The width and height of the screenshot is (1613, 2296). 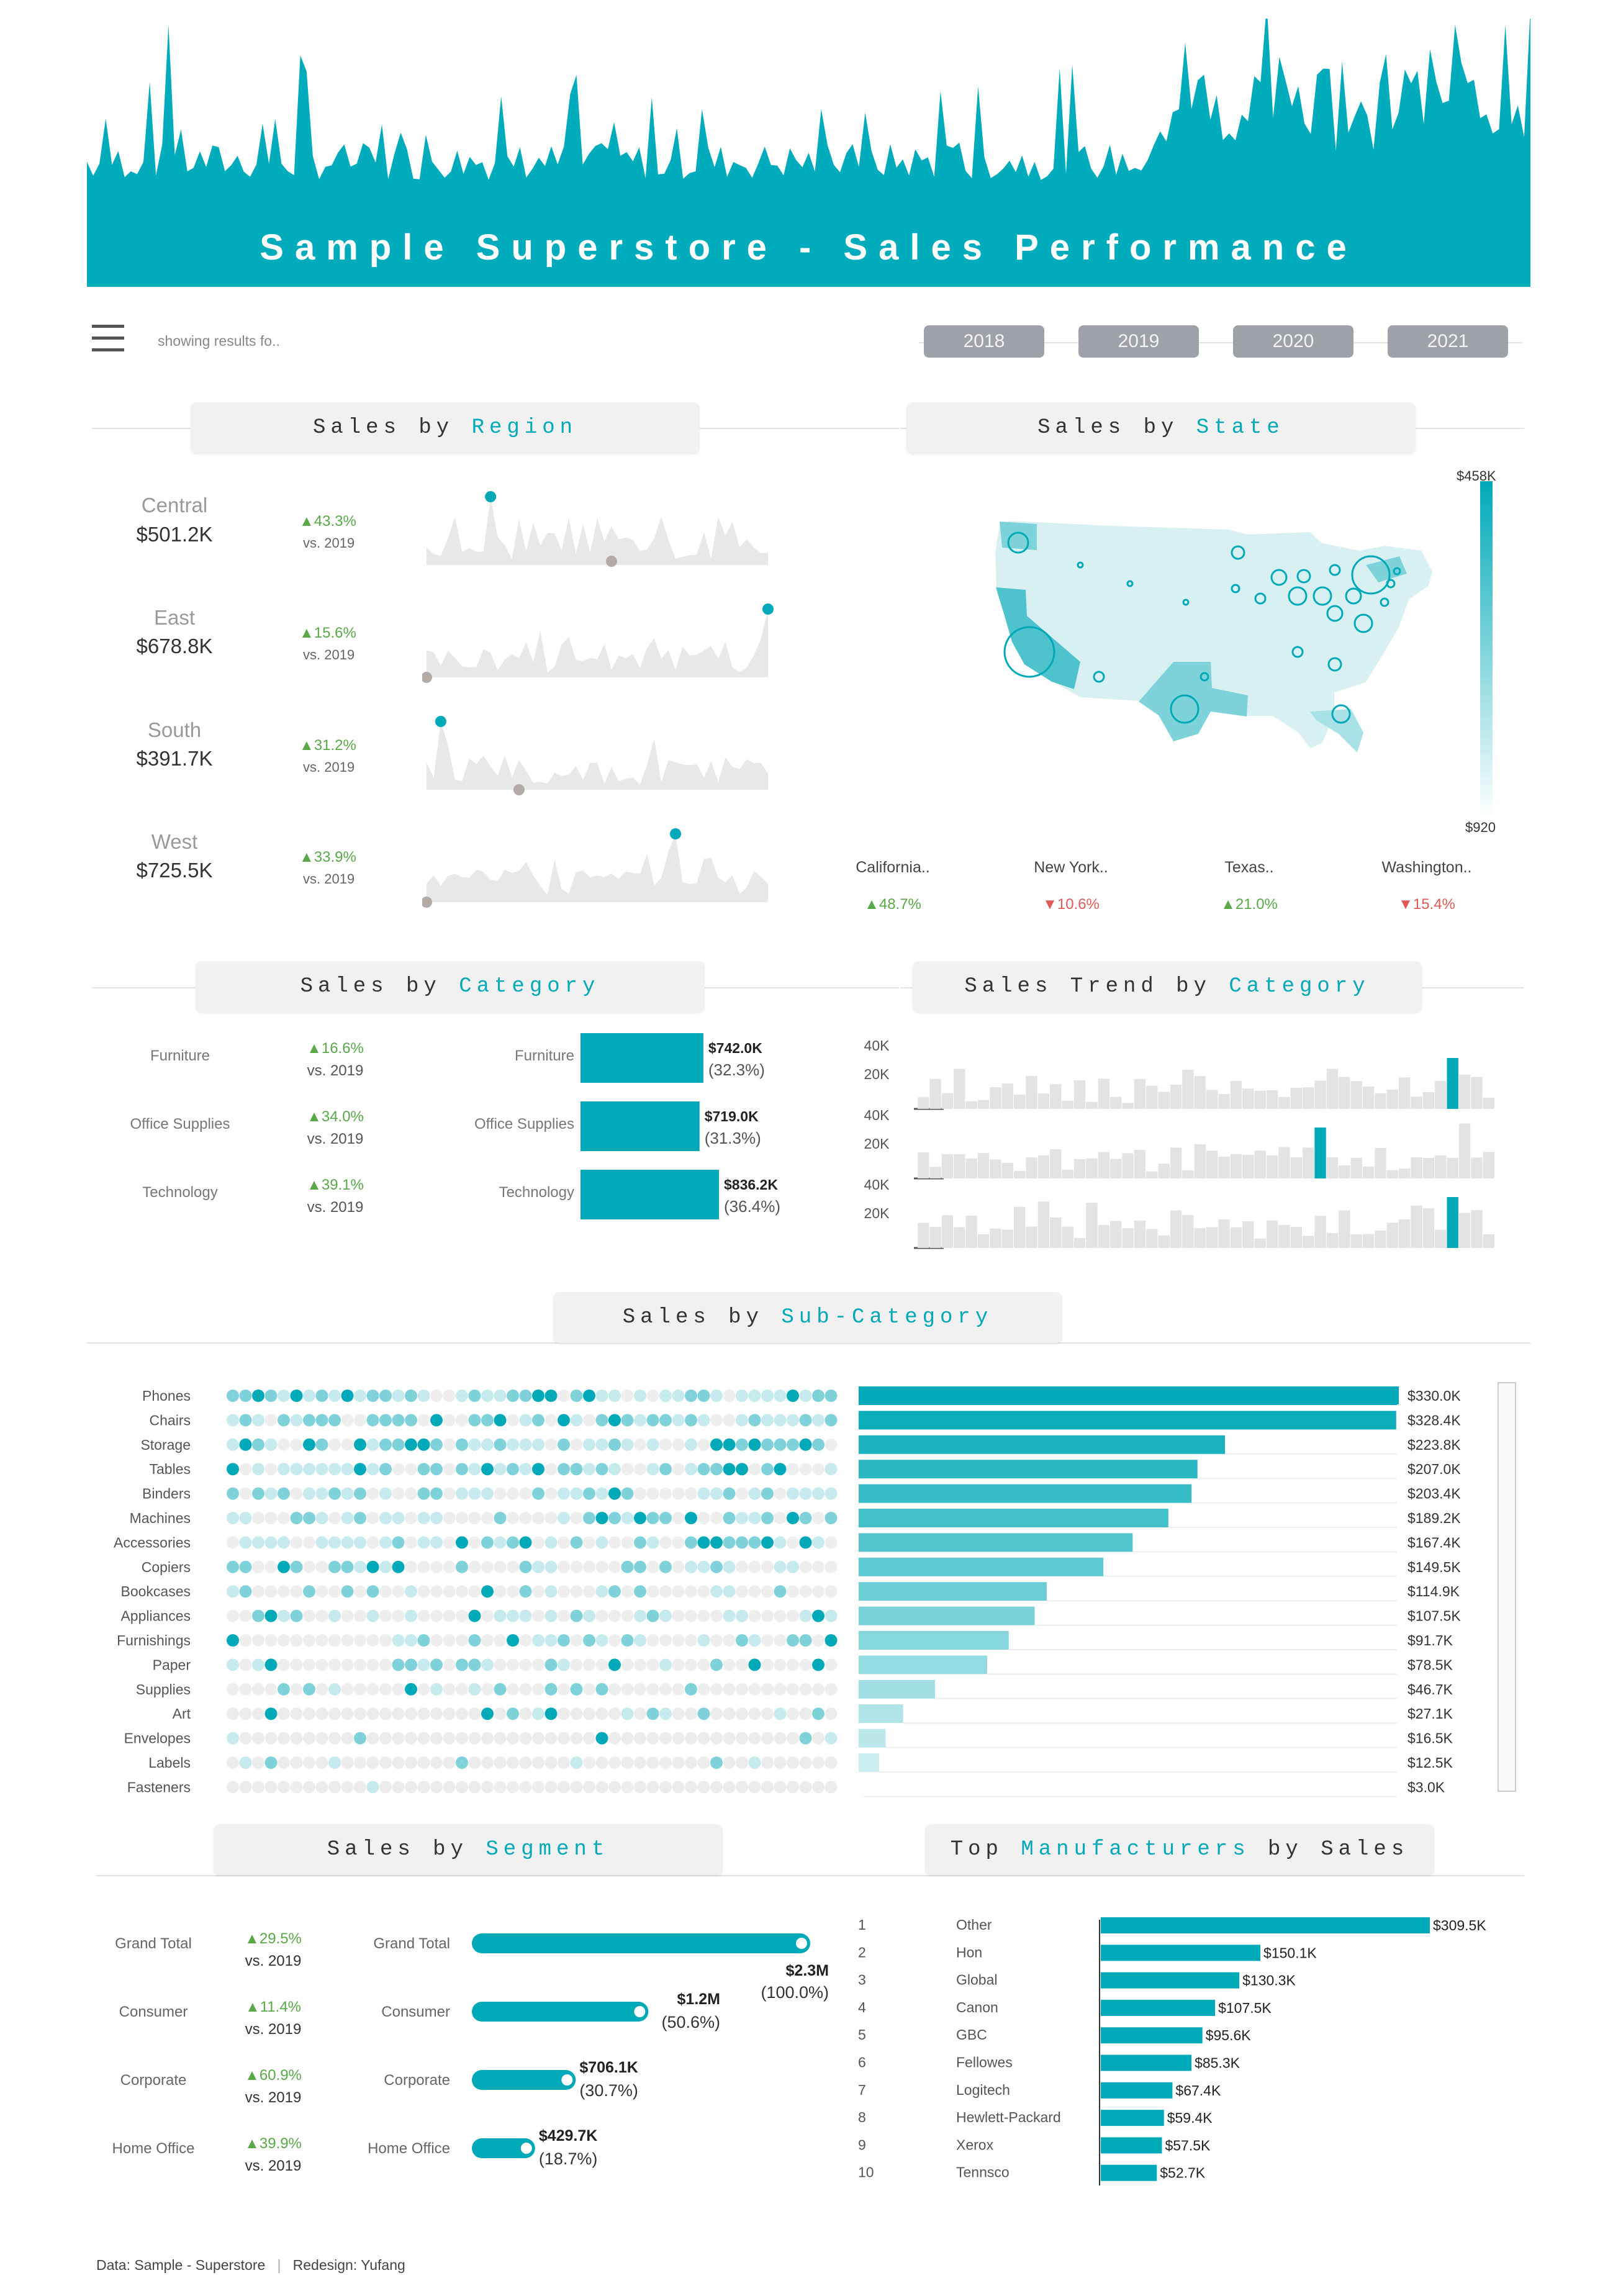 What do you see at coordinates (182, 1714) in the screenshot?
I see `subcategory-label: Art` at bounding box center [182, 1714].